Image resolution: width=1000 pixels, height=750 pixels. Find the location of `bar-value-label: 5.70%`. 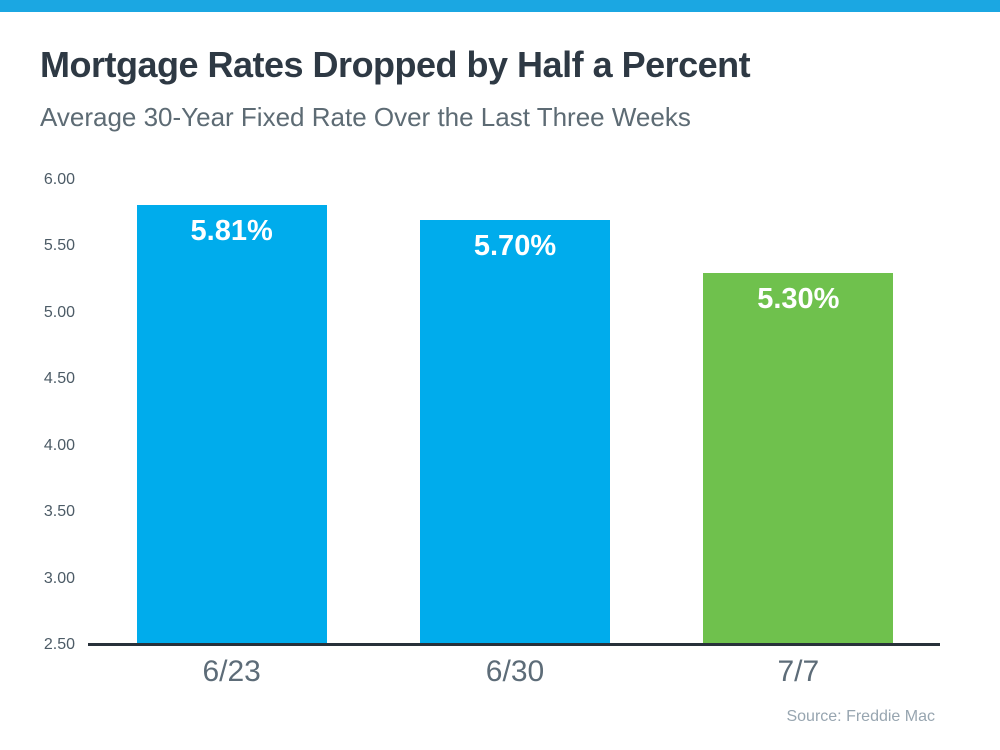

bar-value-label: 5.70% is located at coordinates (515, 245).